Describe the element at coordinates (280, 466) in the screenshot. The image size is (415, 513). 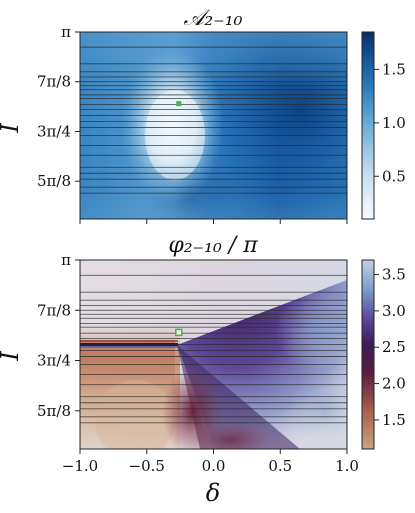
I see `phase-xtick-label: 0.5` at that location.